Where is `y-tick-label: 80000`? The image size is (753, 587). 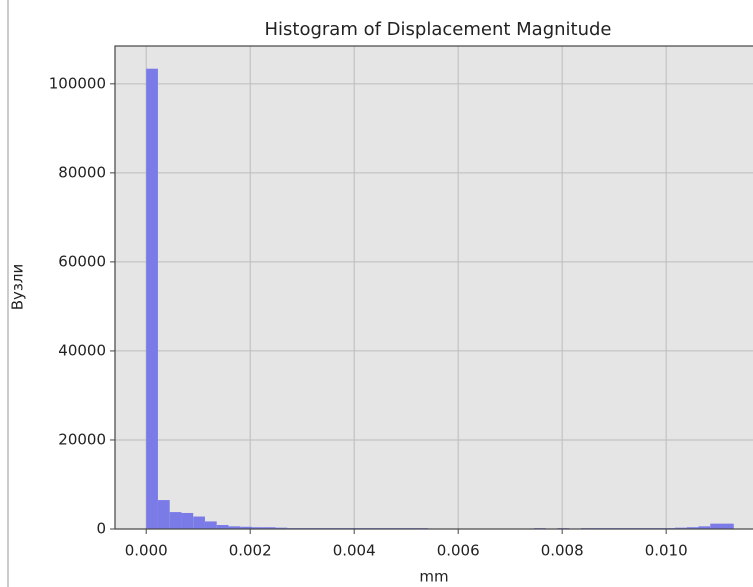 y-tick-label: 80000 is located at coordinates (82, 172).